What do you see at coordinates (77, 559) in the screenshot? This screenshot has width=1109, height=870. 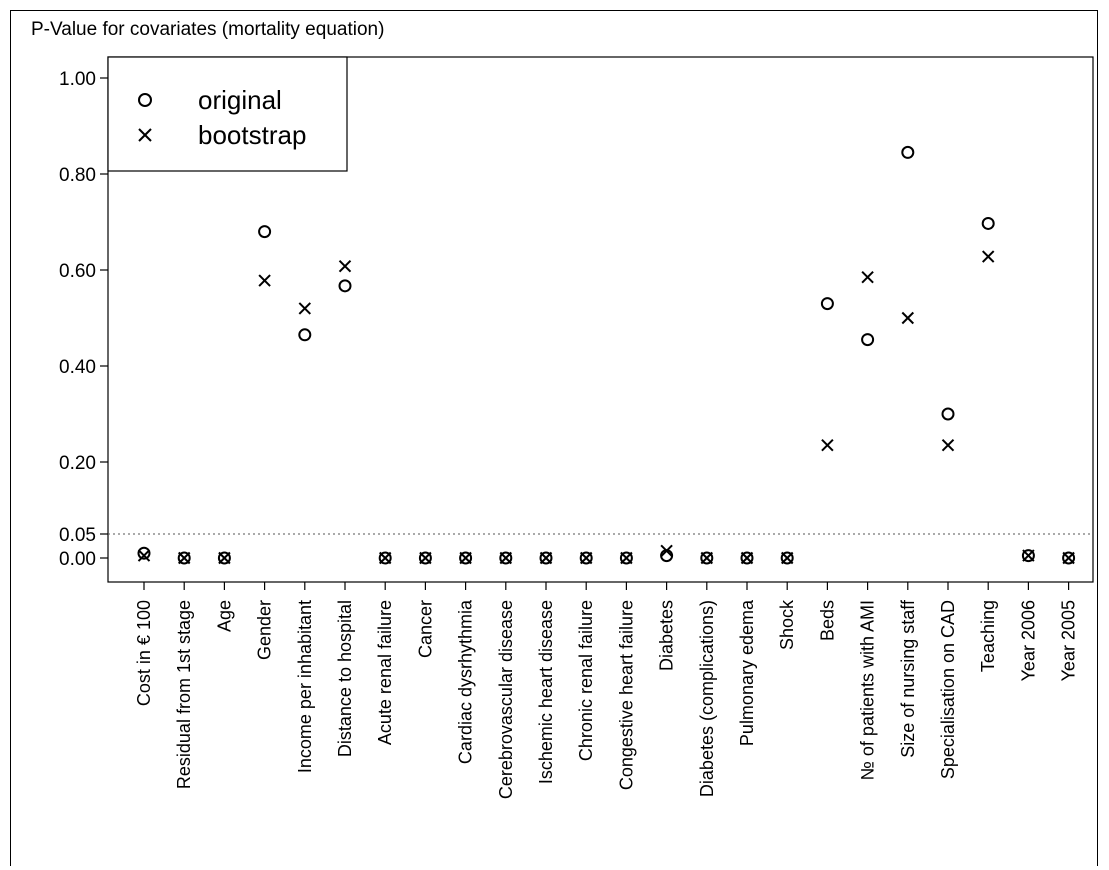 I see `y-tick-label: 0.00` at bounding box center [77, 559].